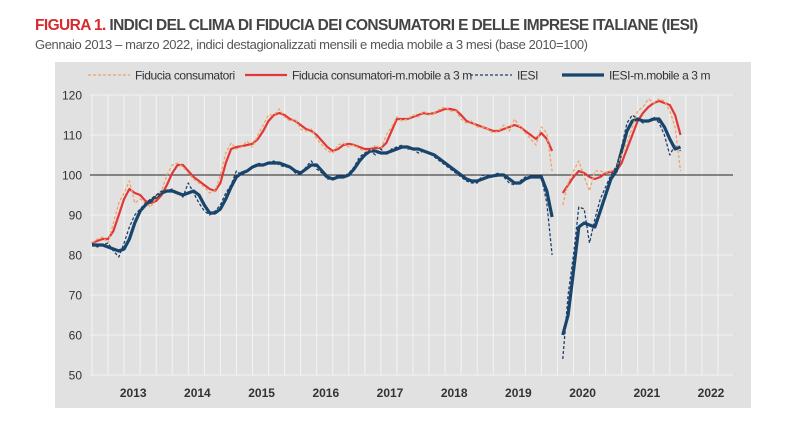 The height and width of the screenshot is (445, 800). I want to click on legend-label: Fiducia consumatori, so click(185, 76).